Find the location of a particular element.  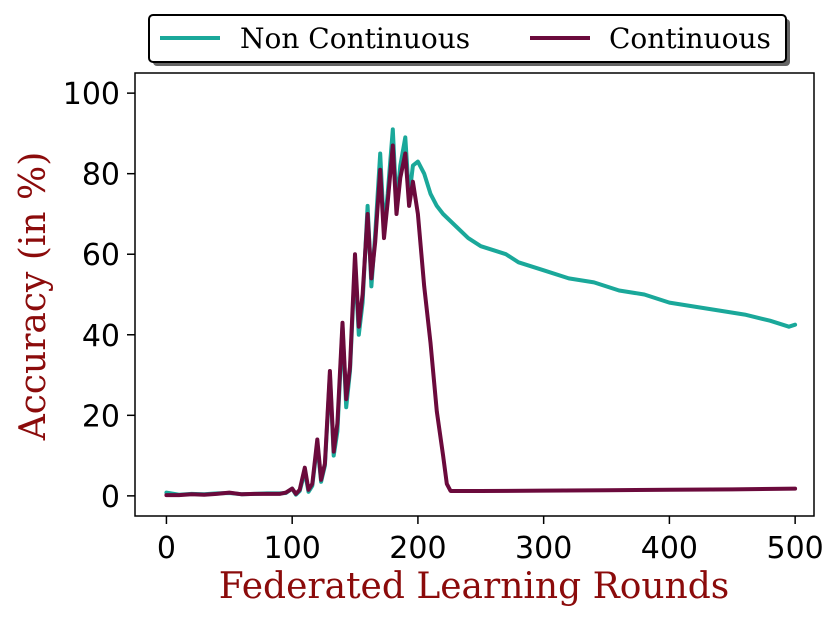

y-axis-label: Accuracy (in %) is located at coordinates (33, 297).